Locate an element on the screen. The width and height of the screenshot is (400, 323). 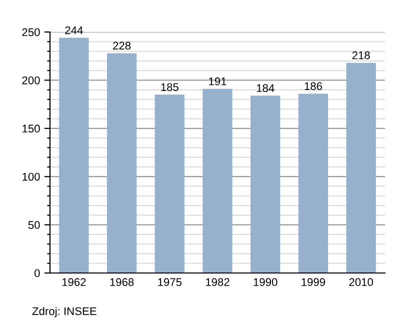
x-tick-label: 1968 is located at coordinates (122, 282).